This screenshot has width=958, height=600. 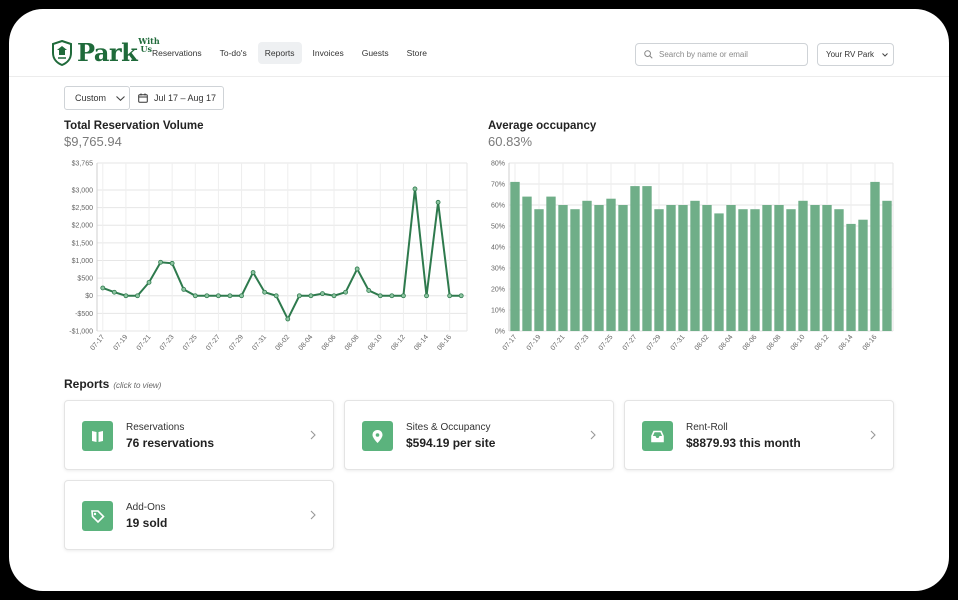 What do you see at coordinates (105, 51) in the screenshot?
I see `park-with-us-logo: Park With Us` at bounding box center [105, 51].